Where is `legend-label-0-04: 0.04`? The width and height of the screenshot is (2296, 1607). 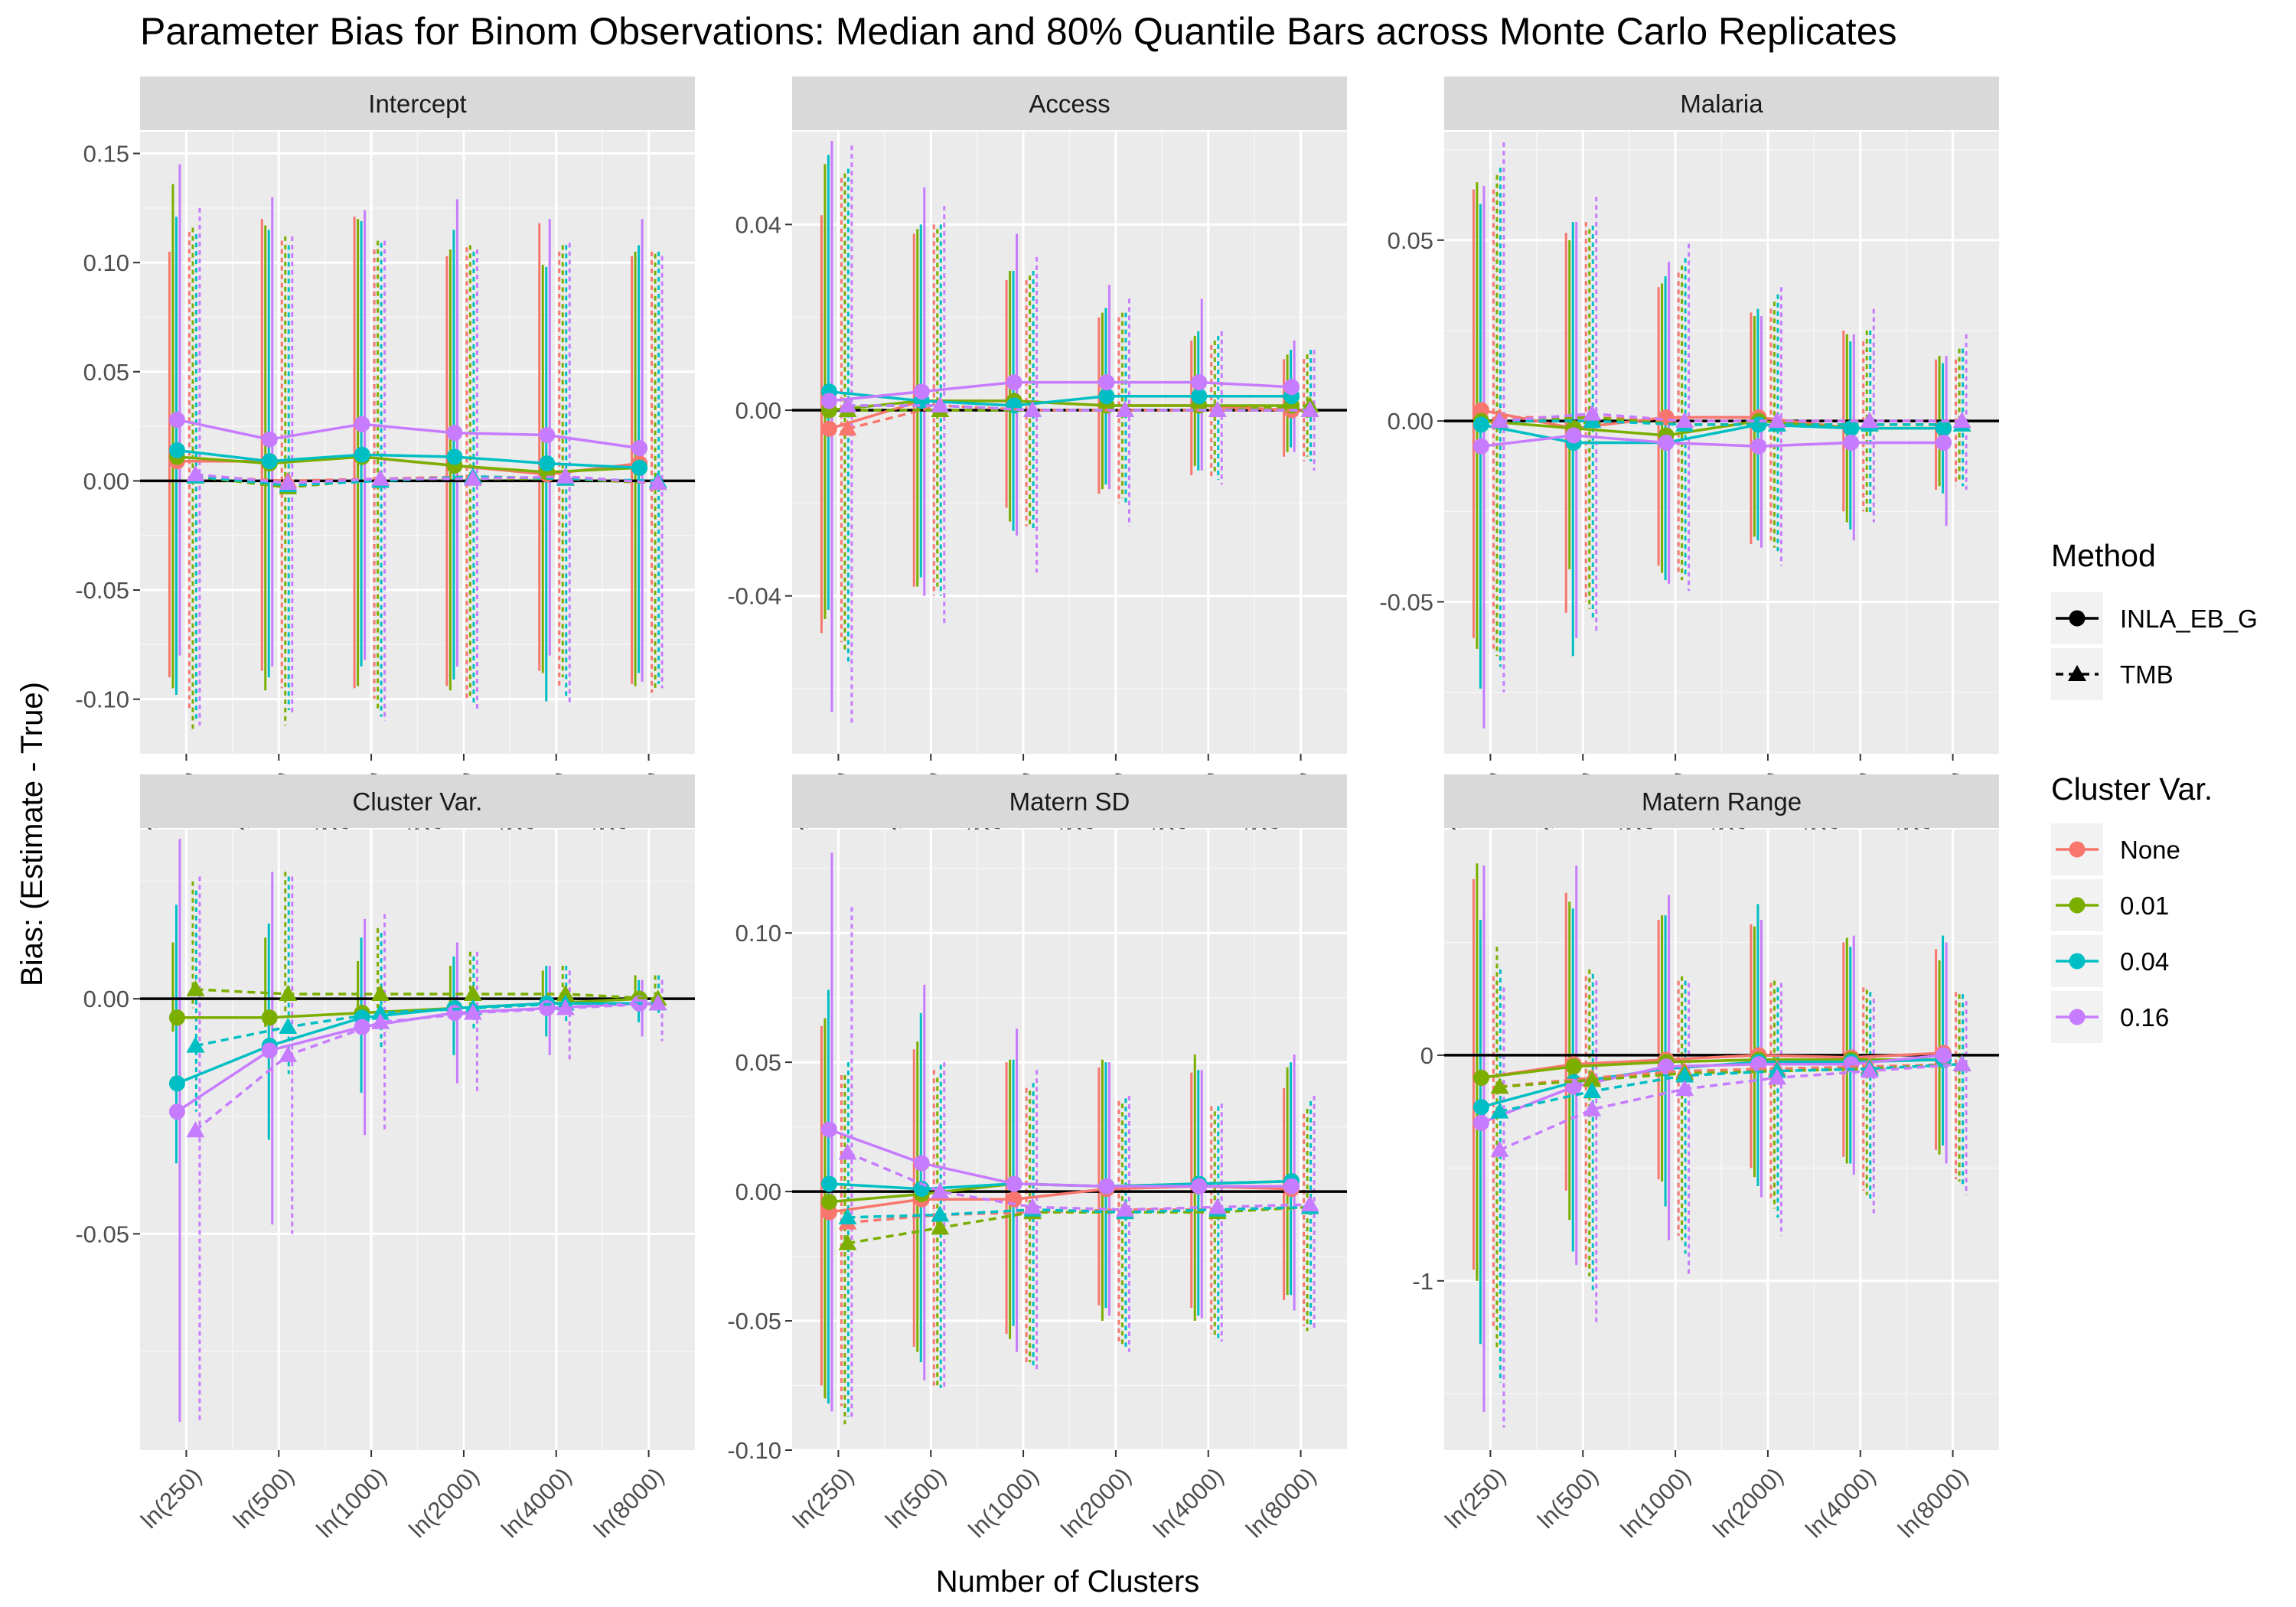 legend-label-0-04: 0.04 is located at coordinates (2144, 961).